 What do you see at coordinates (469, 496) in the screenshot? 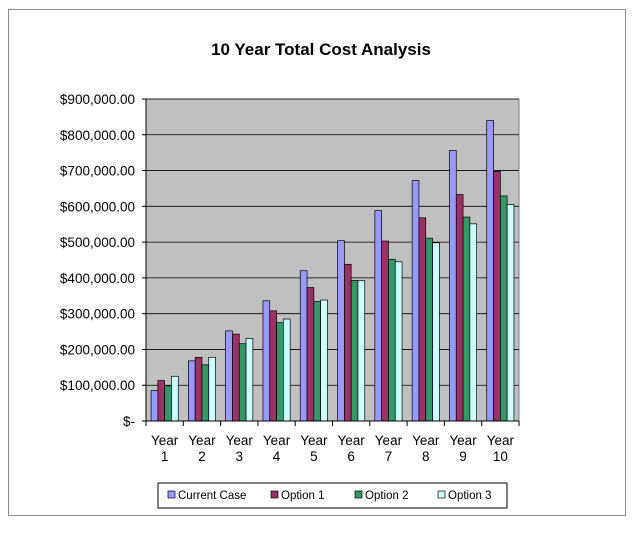
I see `legend-label: Option 3` at bounding box center [469, 496].